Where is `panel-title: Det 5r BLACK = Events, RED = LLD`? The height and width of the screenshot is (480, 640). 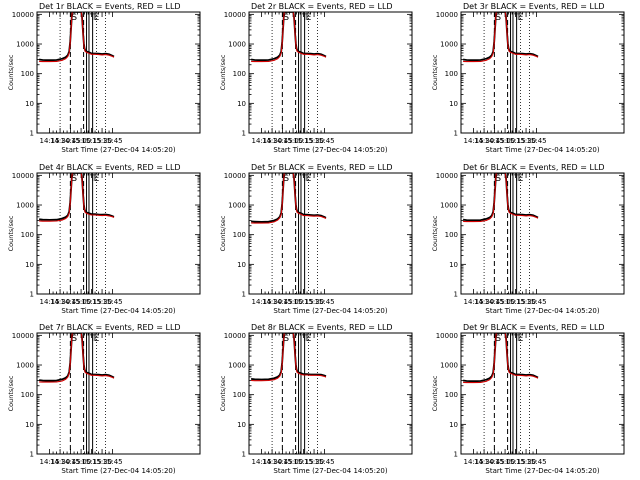 panel-title: Det 5r BLACK = Events, RED = LLD is located at coordinates (322, 167).